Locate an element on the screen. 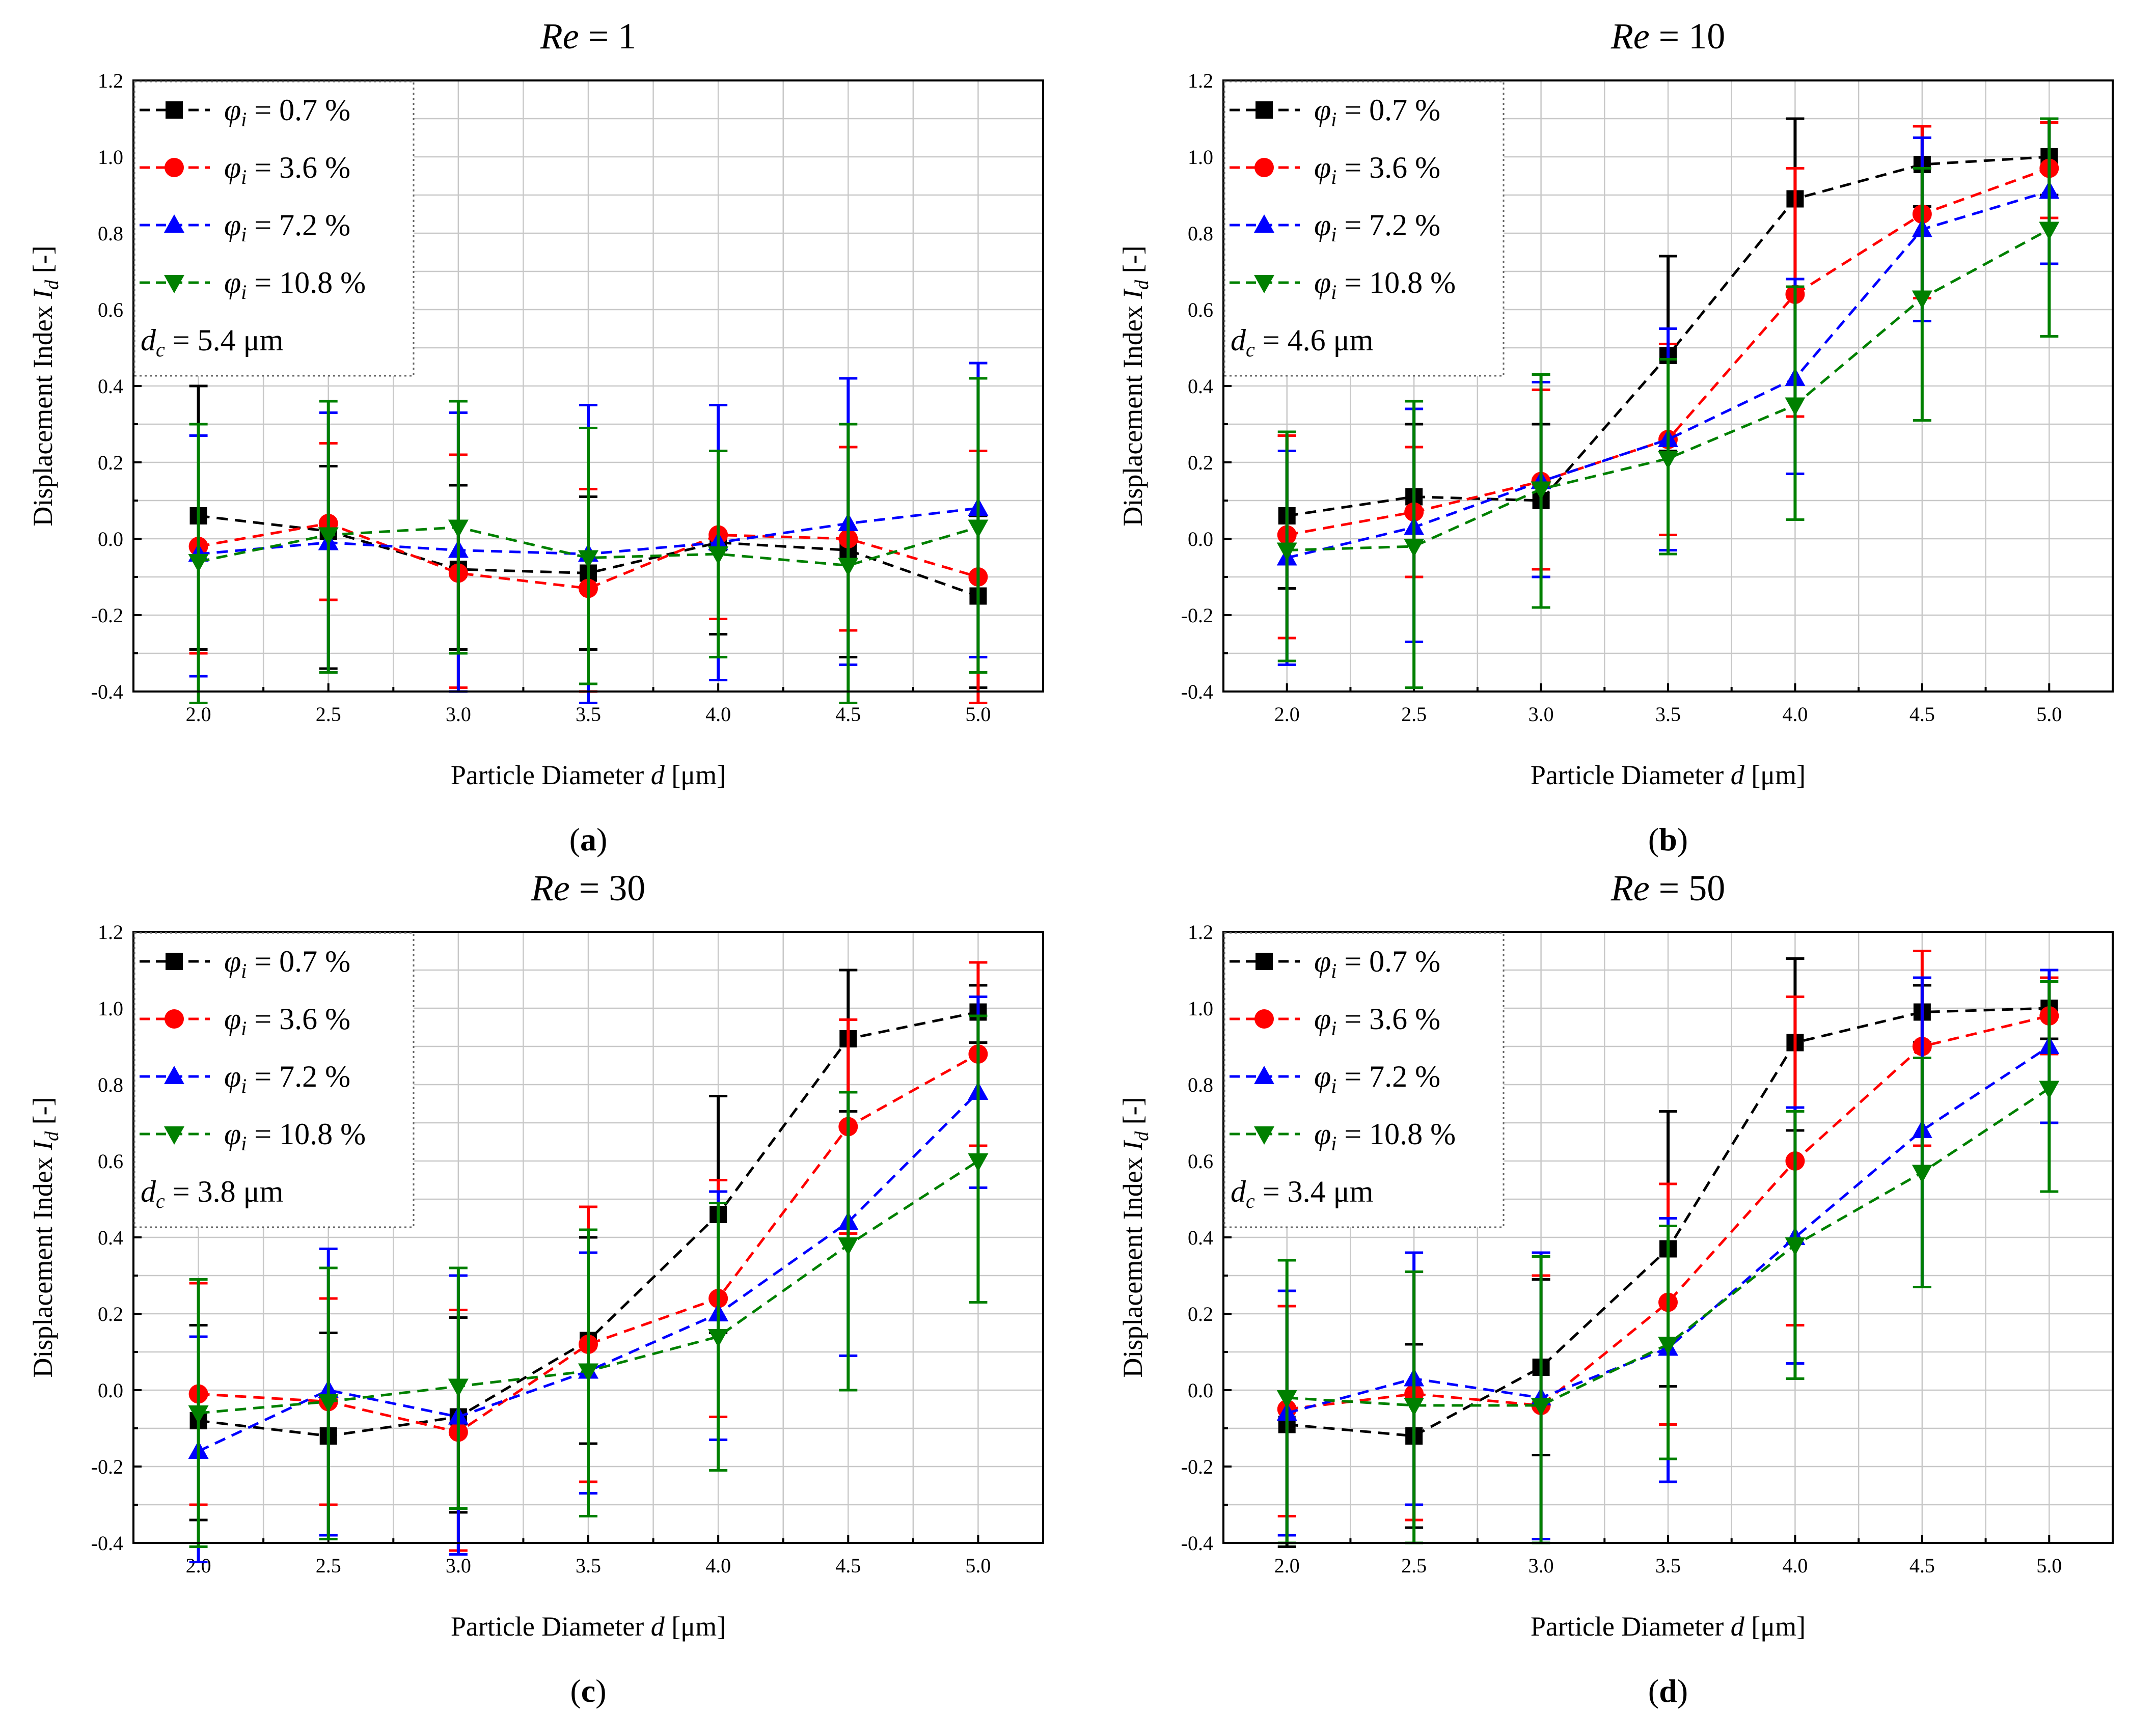  plot-frame is located at coordinates (1668, 1237).